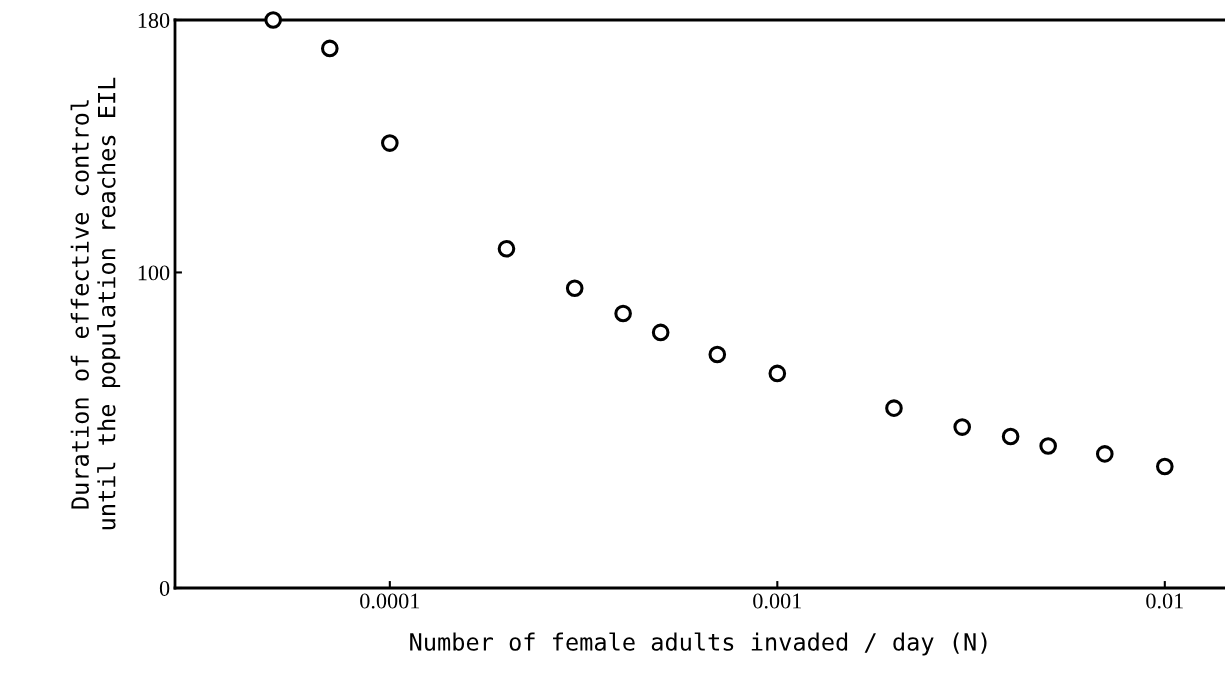  What do you see at coordinates (1164, 601) in the screenshot?
I see `x-tick-label: 0.01` at bounding box center [1164, 601].